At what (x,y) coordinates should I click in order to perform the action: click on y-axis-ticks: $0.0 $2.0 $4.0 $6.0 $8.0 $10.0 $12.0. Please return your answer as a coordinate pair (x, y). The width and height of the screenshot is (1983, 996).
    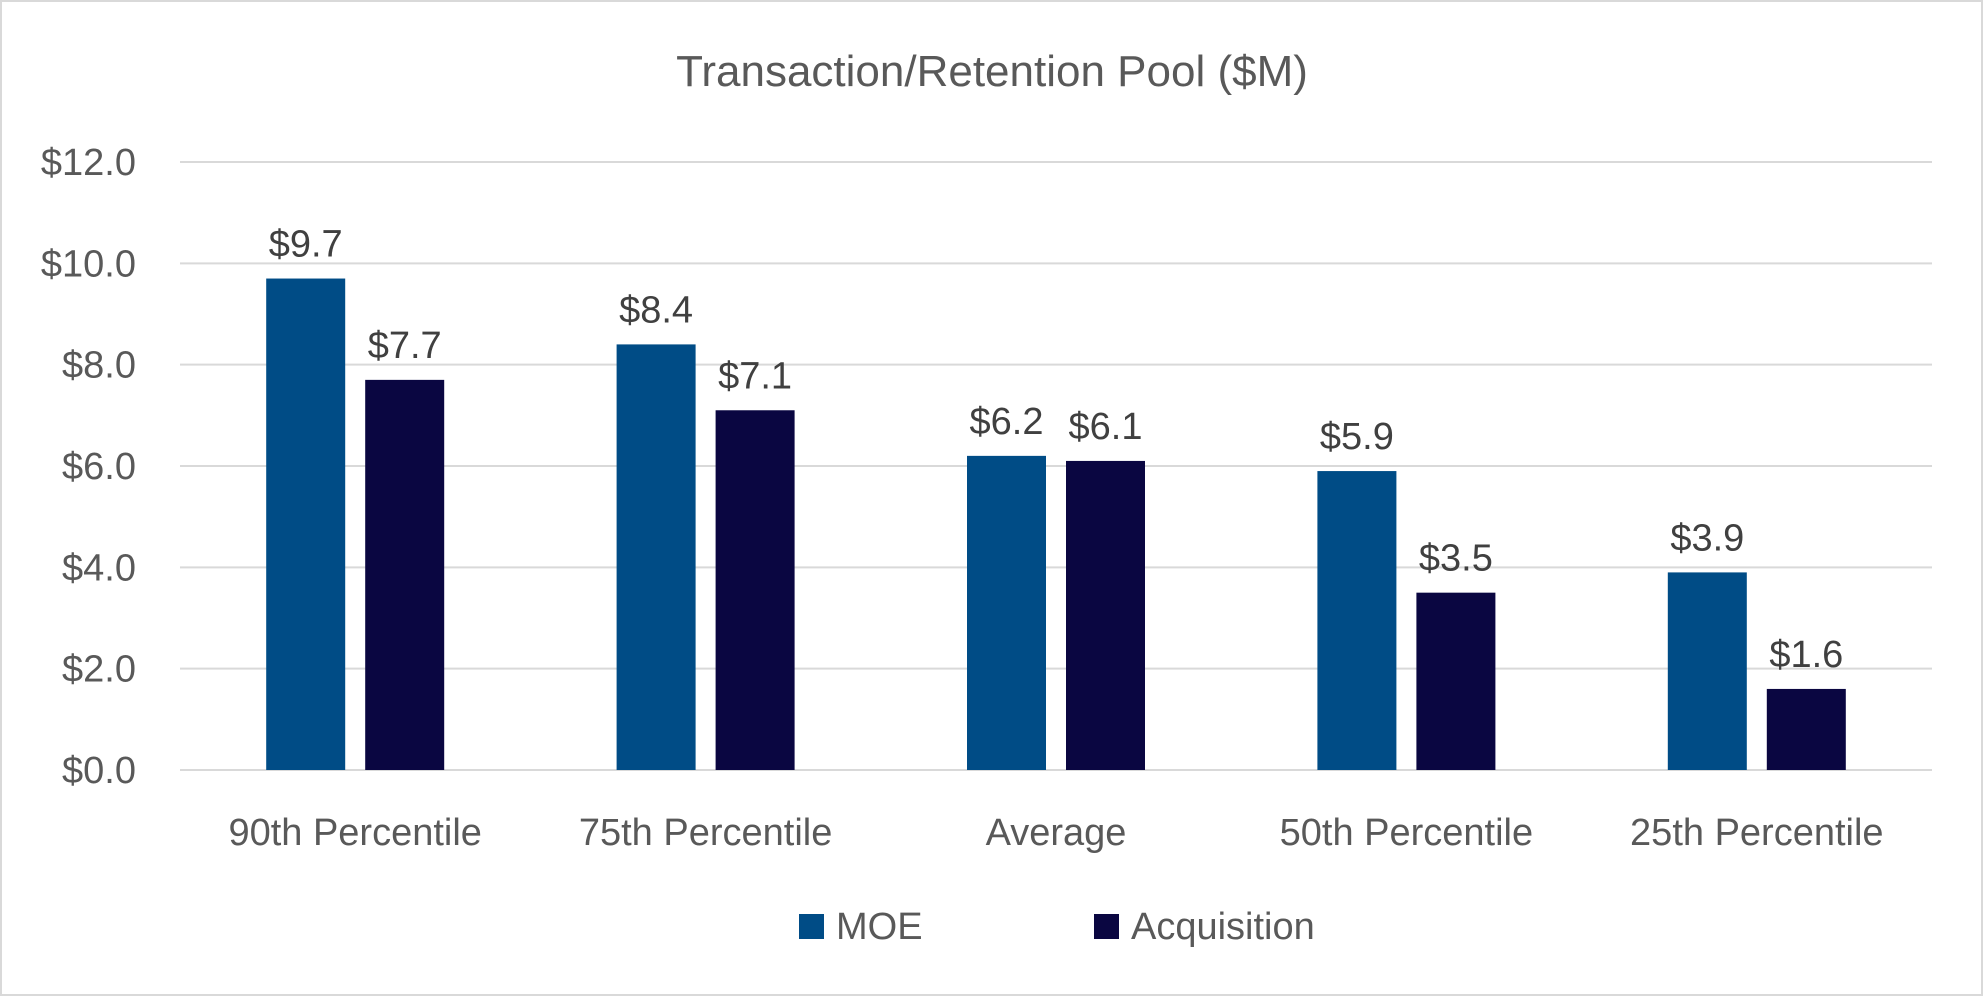
    Looking at the image, I should click on (88, 467).